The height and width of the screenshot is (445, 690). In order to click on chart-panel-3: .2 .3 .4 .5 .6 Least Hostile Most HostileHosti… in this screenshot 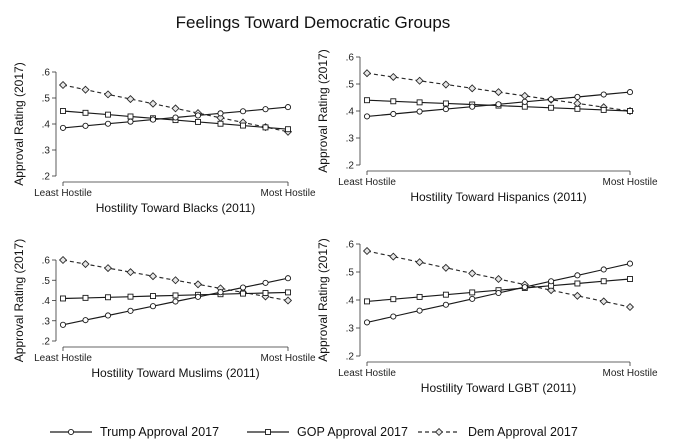, I will do `click(164, 309)`.